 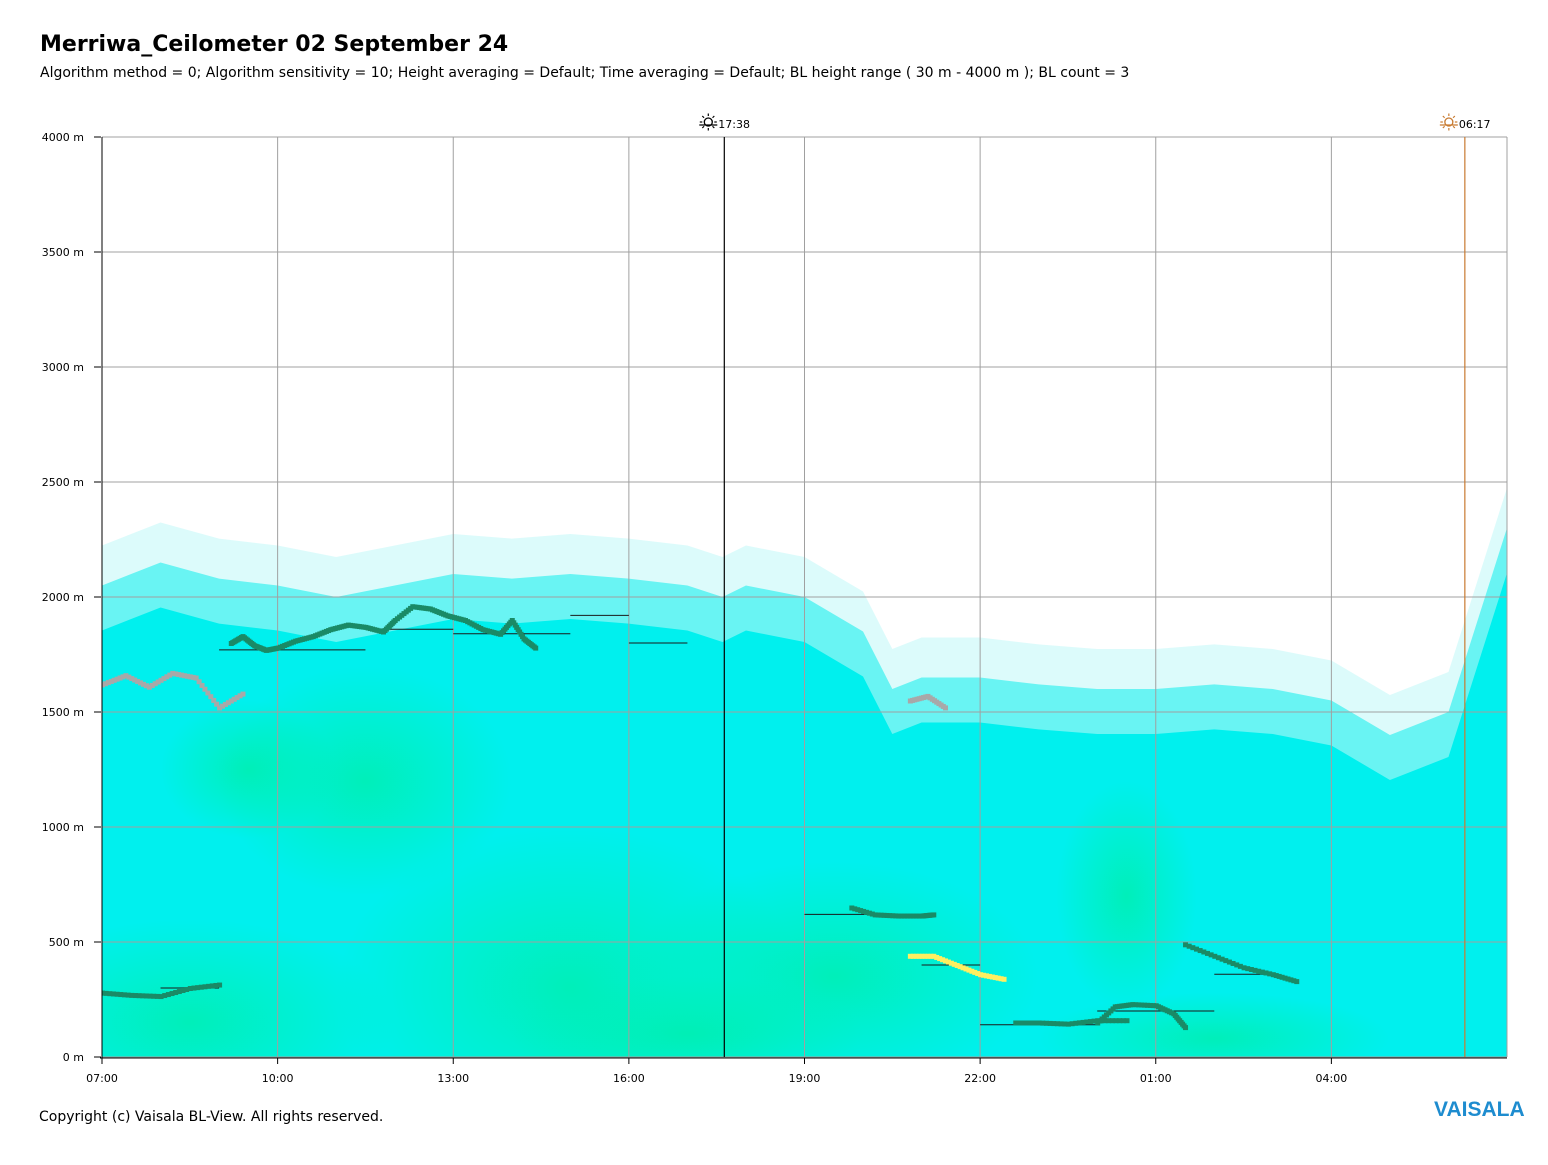 What do you see at coordinates (453, 1078) in the screenshot?
I see `x-tick-label: 13:00` at bounding box center [453, 1078].